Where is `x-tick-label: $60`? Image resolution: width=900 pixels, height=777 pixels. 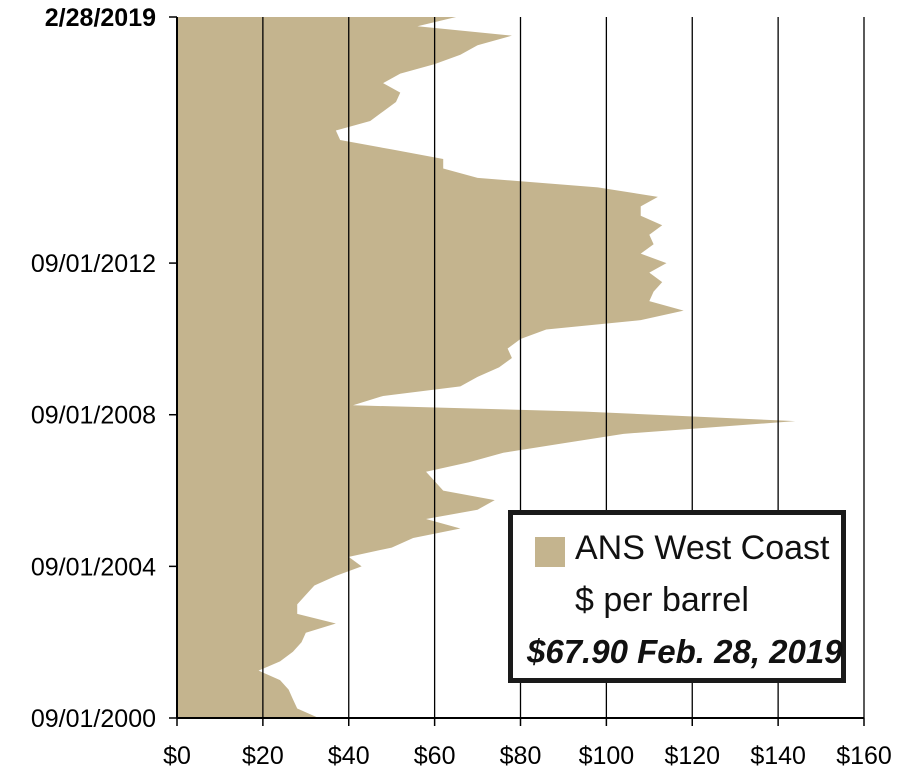
x-tick-label: $60 is located at coordinates (435, 756).